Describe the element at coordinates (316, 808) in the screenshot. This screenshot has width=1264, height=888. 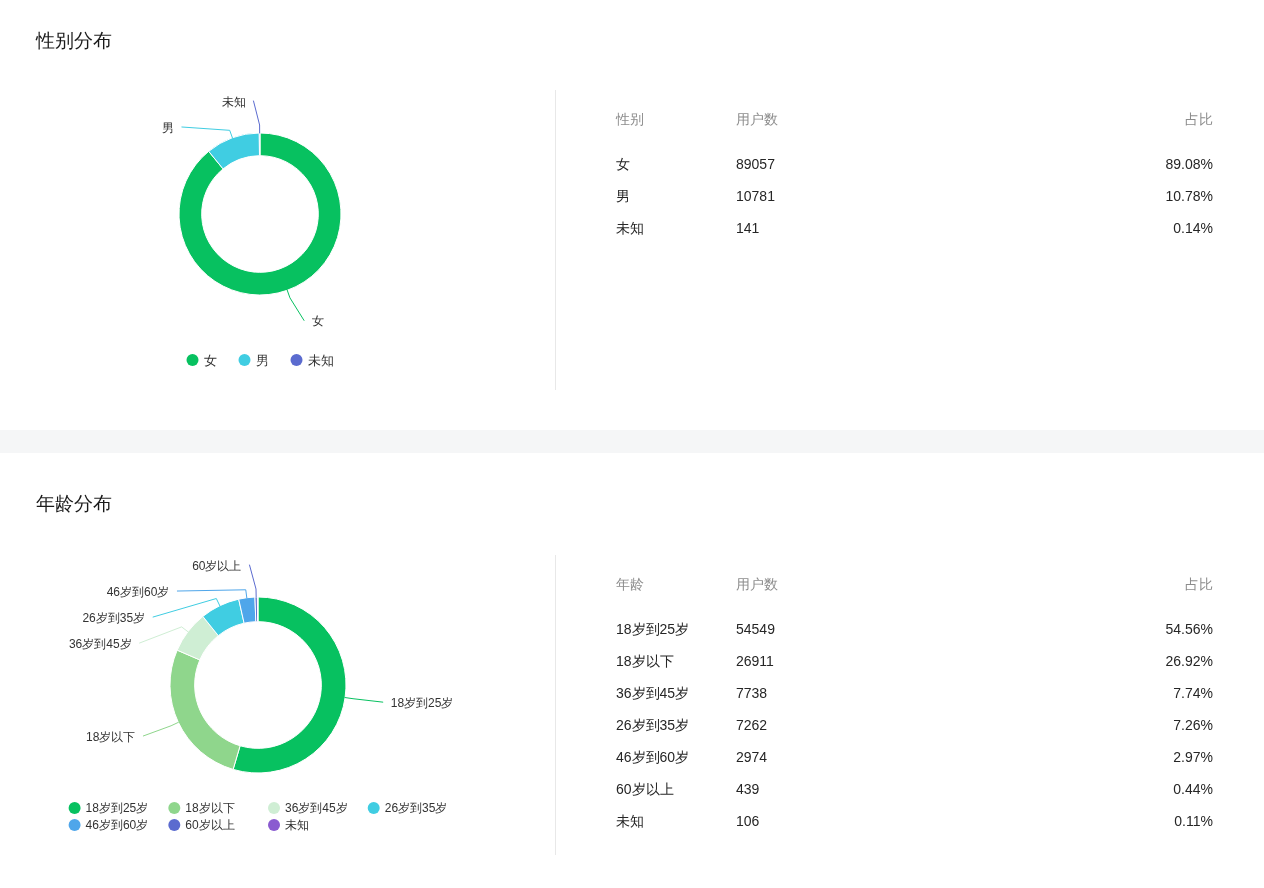
I see `legend-label: 36岁到45岁` at that location.